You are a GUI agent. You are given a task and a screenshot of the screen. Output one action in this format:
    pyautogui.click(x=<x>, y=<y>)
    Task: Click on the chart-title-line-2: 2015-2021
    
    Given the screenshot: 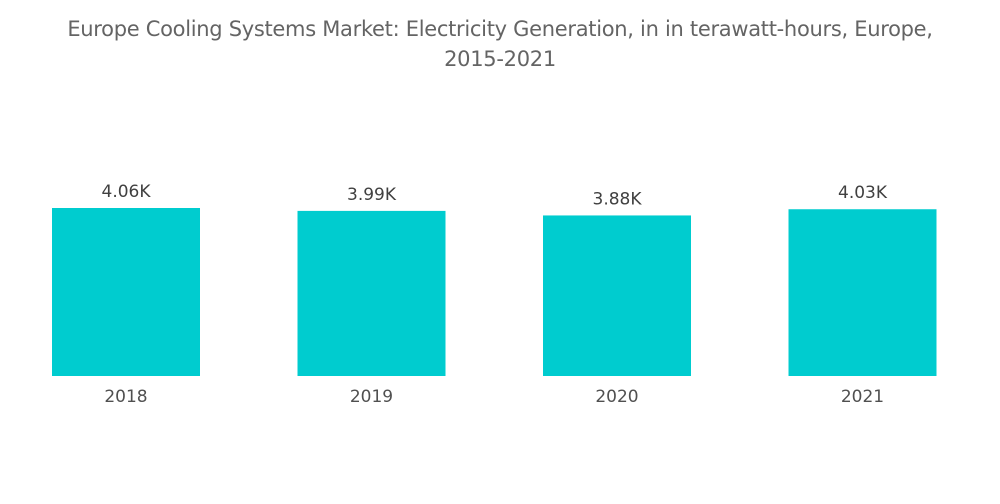 What is the action you would take?
    pyautogui.click(x=500, y=59)
    